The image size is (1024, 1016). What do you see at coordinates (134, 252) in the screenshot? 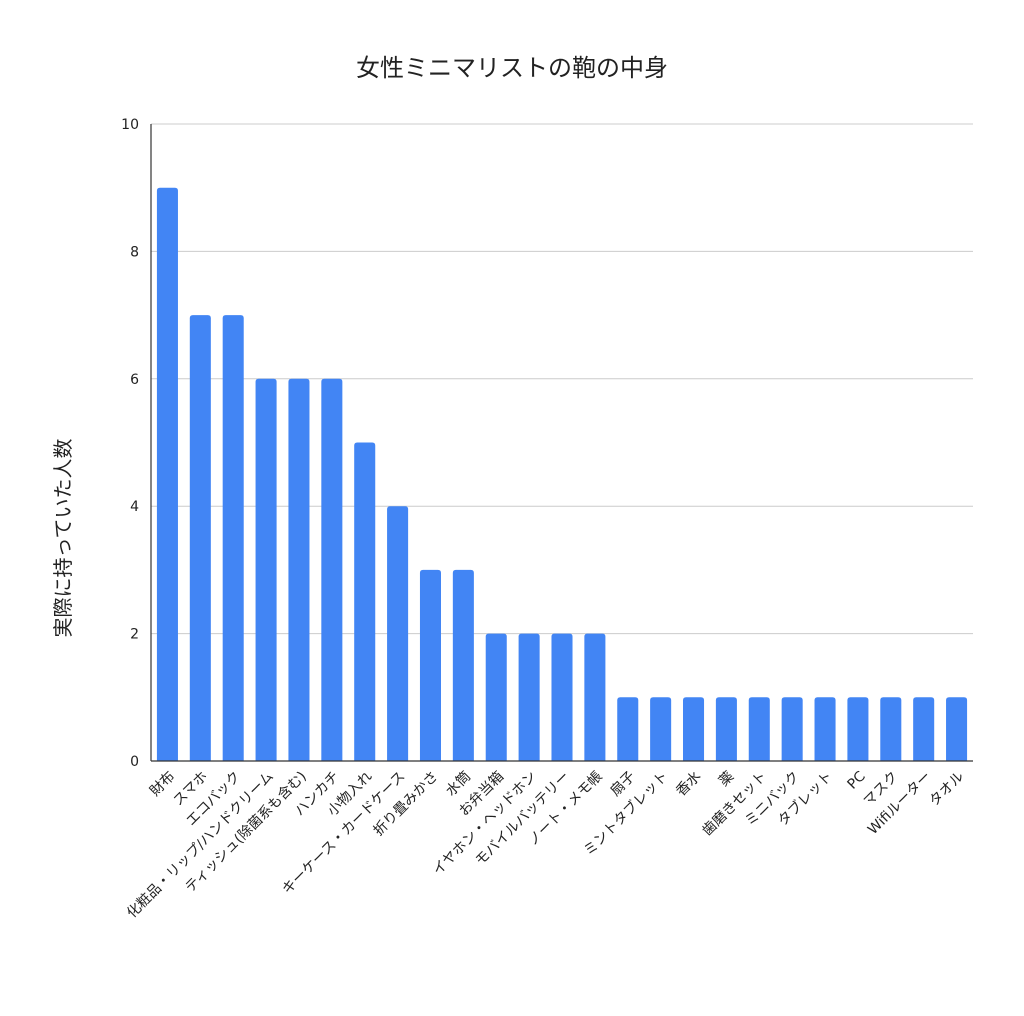
I see `y-tick-label: 8` at bounding box center [134, 252].